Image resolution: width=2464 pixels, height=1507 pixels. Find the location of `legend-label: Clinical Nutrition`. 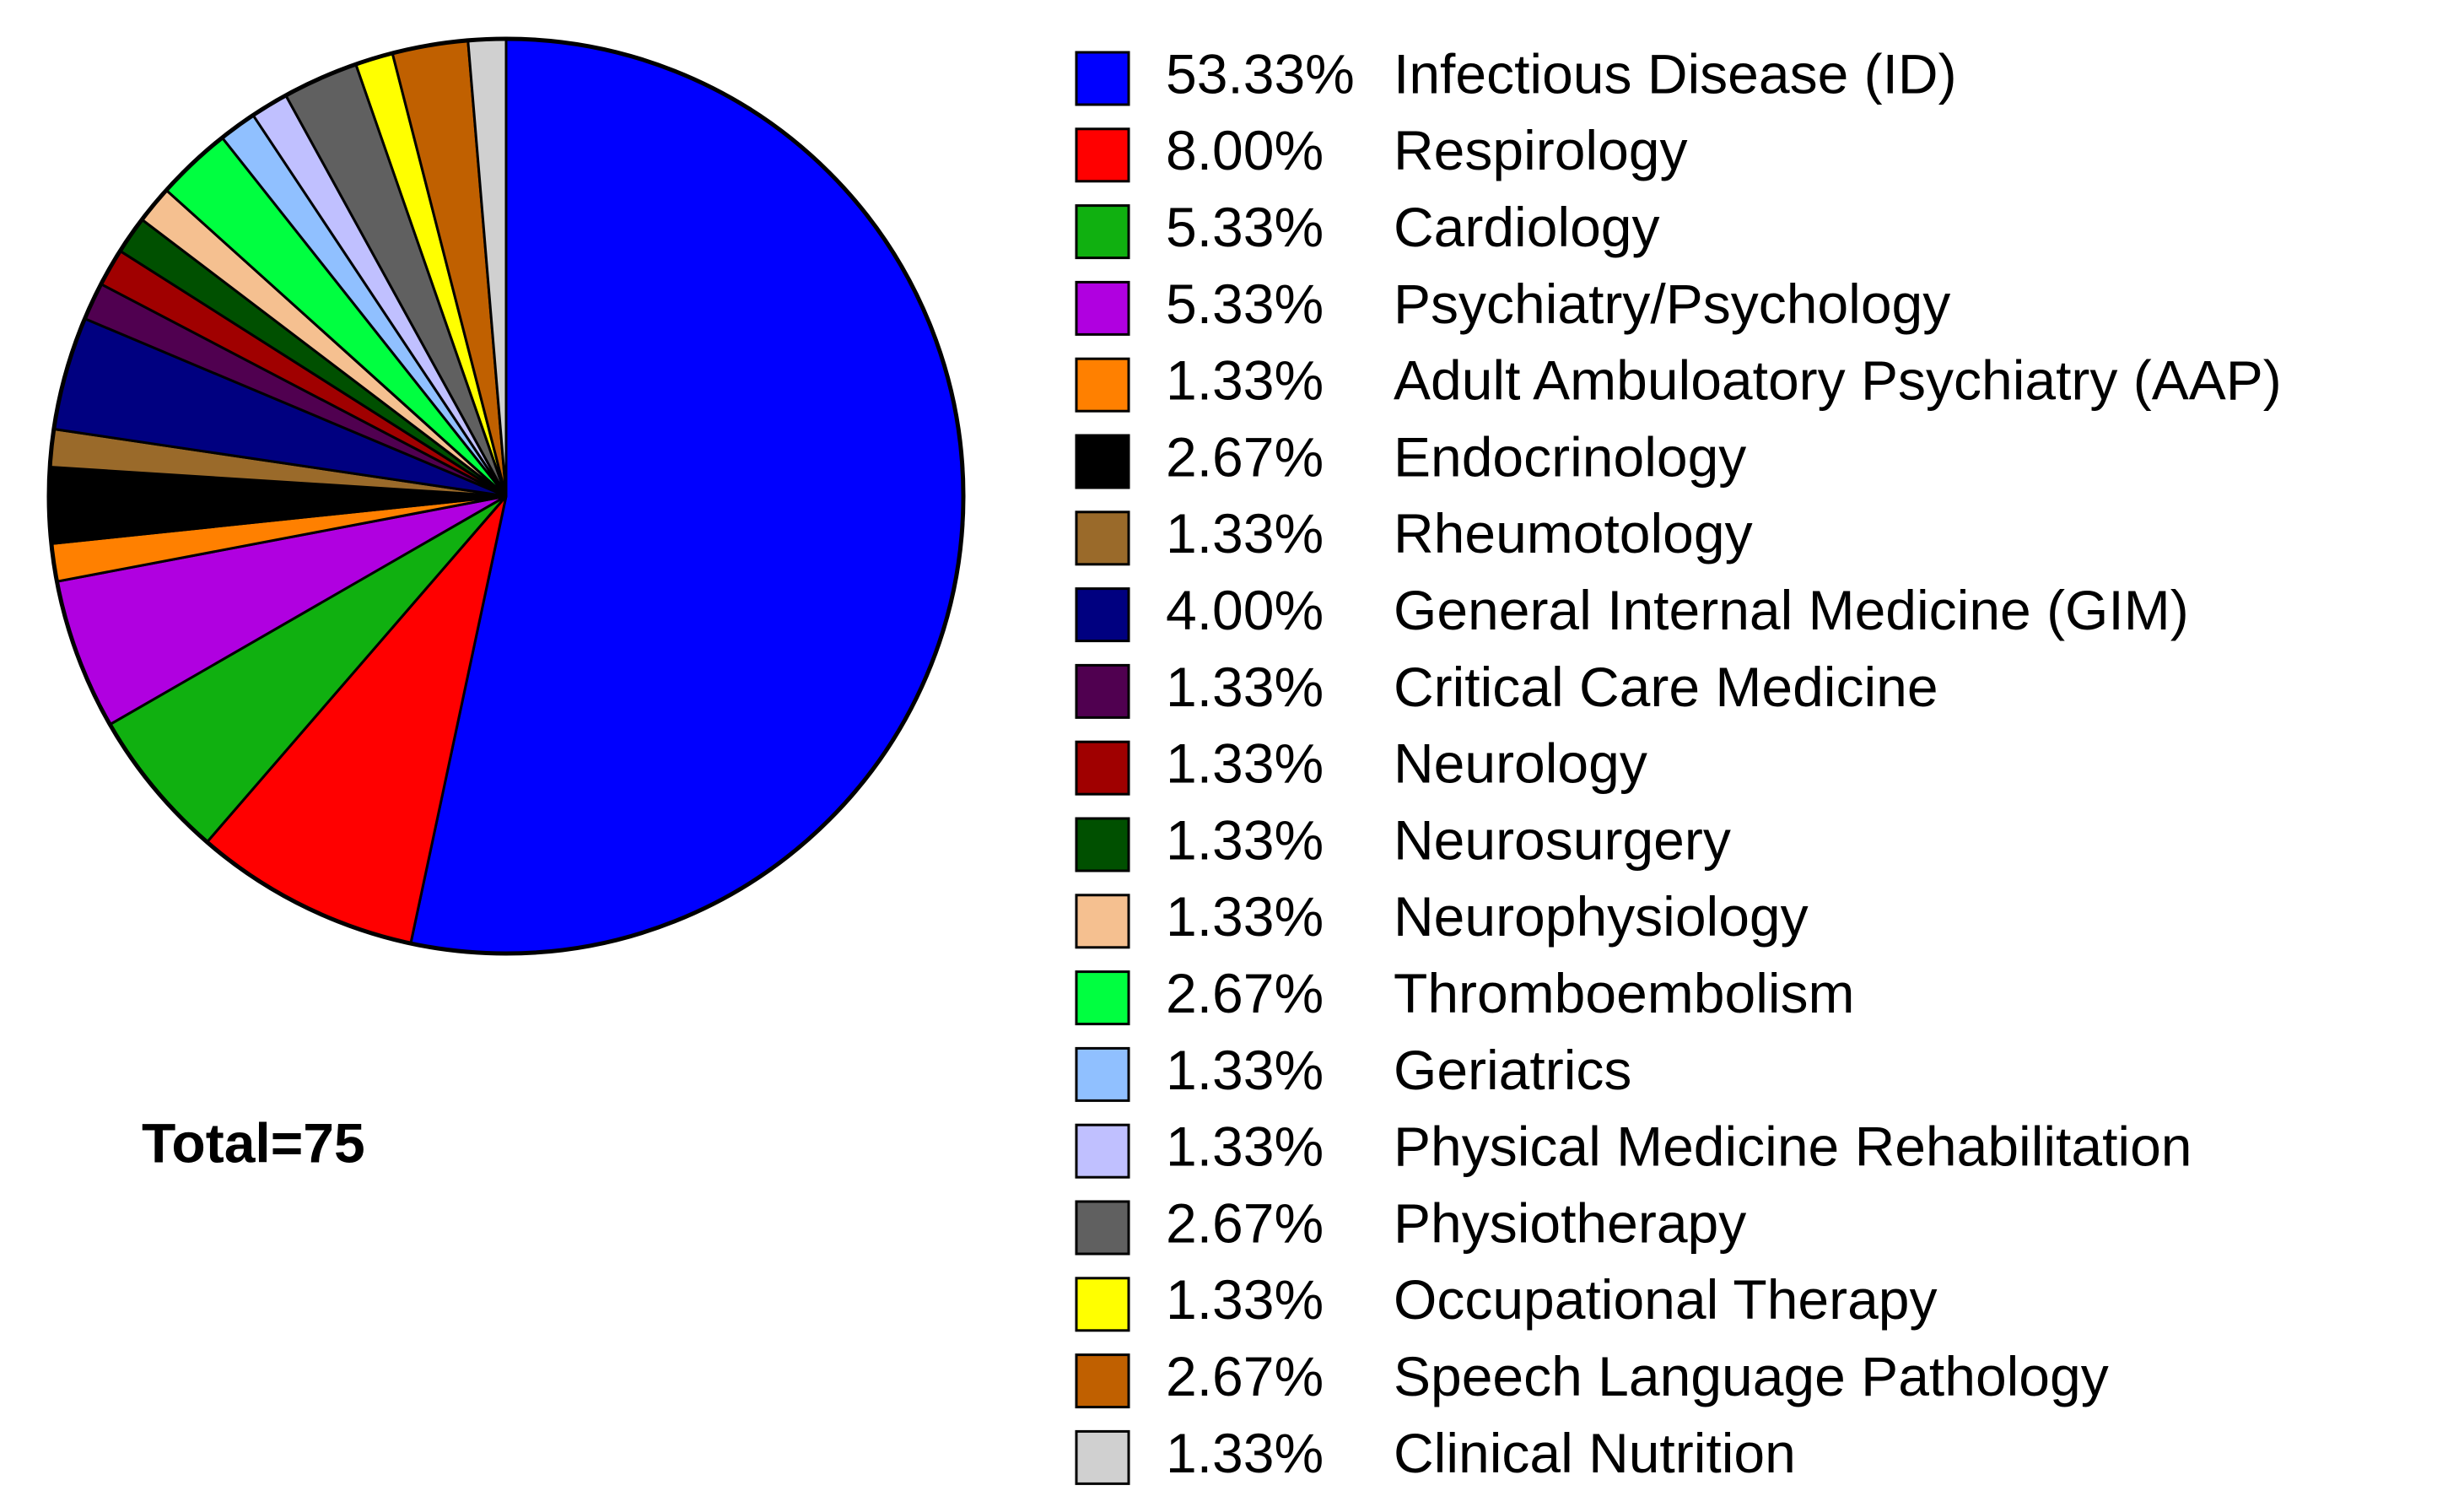

legend-label: Clinical Nutrition is located at coordinates (1595, 1453).